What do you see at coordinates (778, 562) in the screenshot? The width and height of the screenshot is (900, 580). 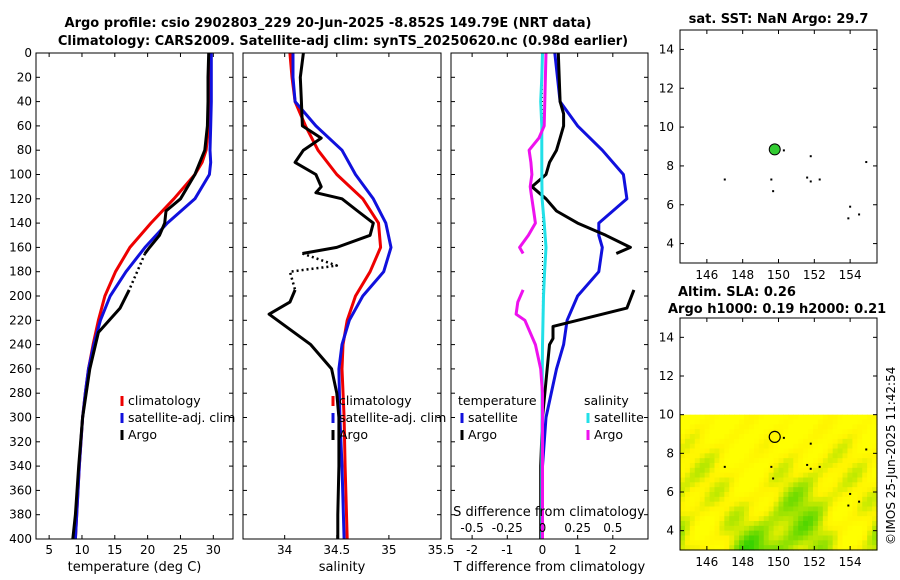 I see `sla-map-xtick-label: 150` at bounding box center [778, 562].